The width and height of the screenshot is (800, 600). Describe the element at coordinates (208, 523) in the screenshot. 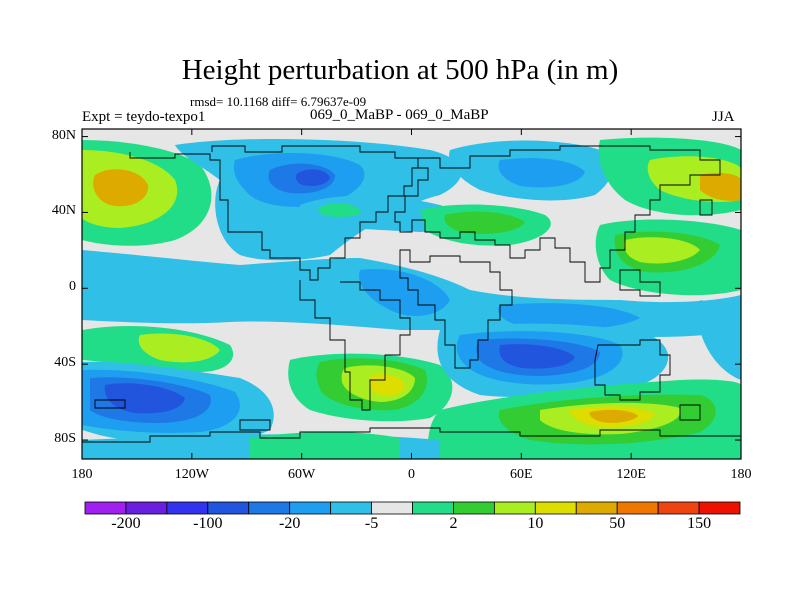

I see `colorbar-label: -100` at that location.